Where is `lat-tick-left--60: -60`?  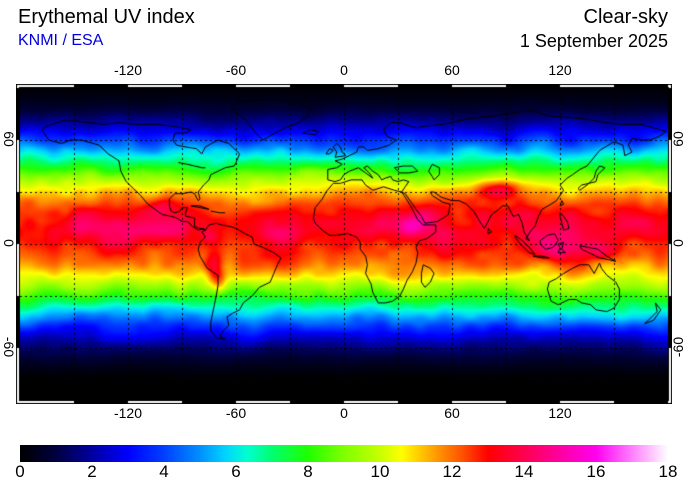 lat-tick-left--60: -60 is located at coordinates (9, 347).